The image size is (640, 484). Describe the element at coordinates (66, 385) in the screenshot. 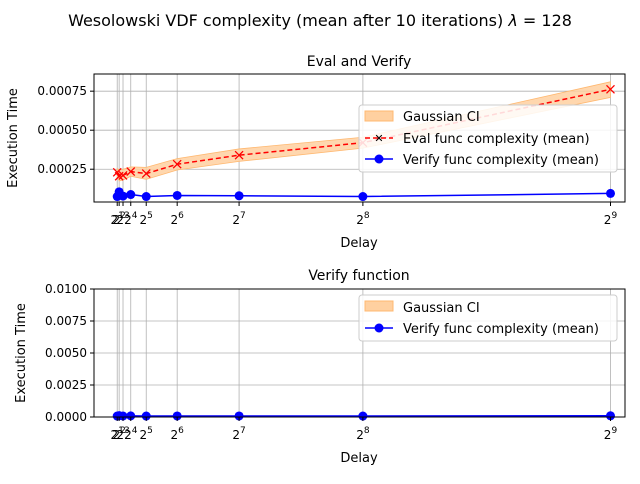

I see `y-tick-label: 0.0025` at that location.